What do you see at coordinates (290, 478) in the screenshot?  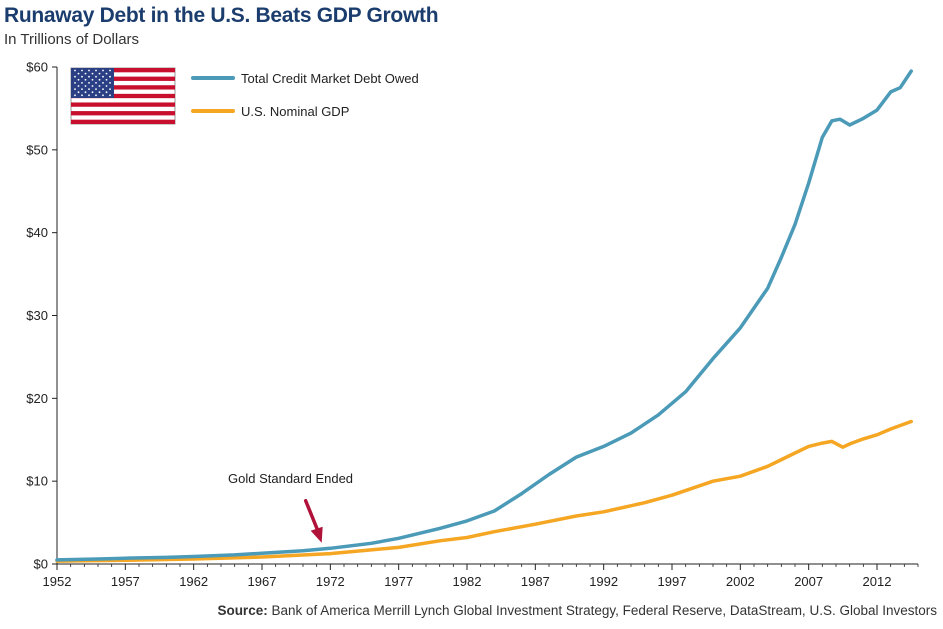 I see `annotation-label: Gold Standard Ended` at bounding box center [290, 478].